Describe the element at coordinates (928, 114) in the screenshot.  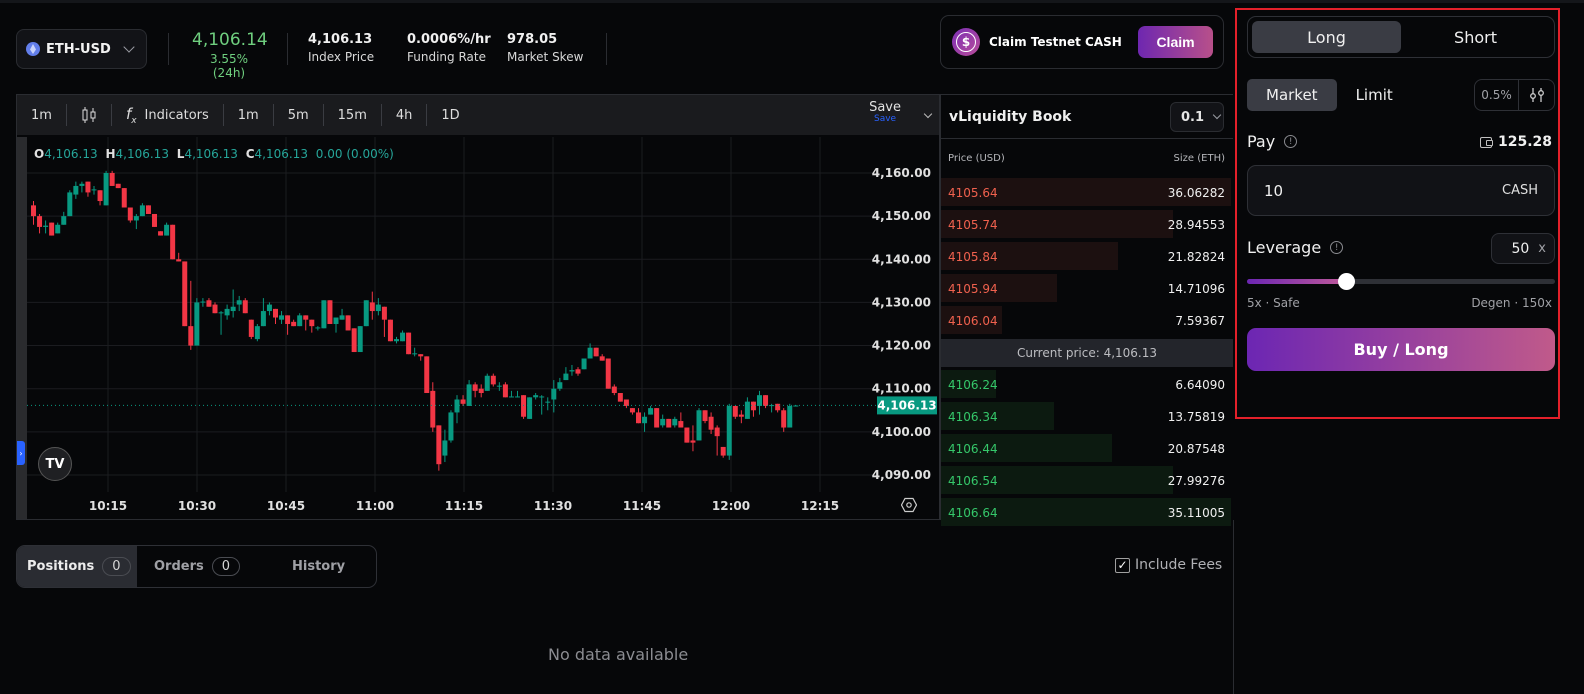
I see `save-menu-chevron-icon` at that location.